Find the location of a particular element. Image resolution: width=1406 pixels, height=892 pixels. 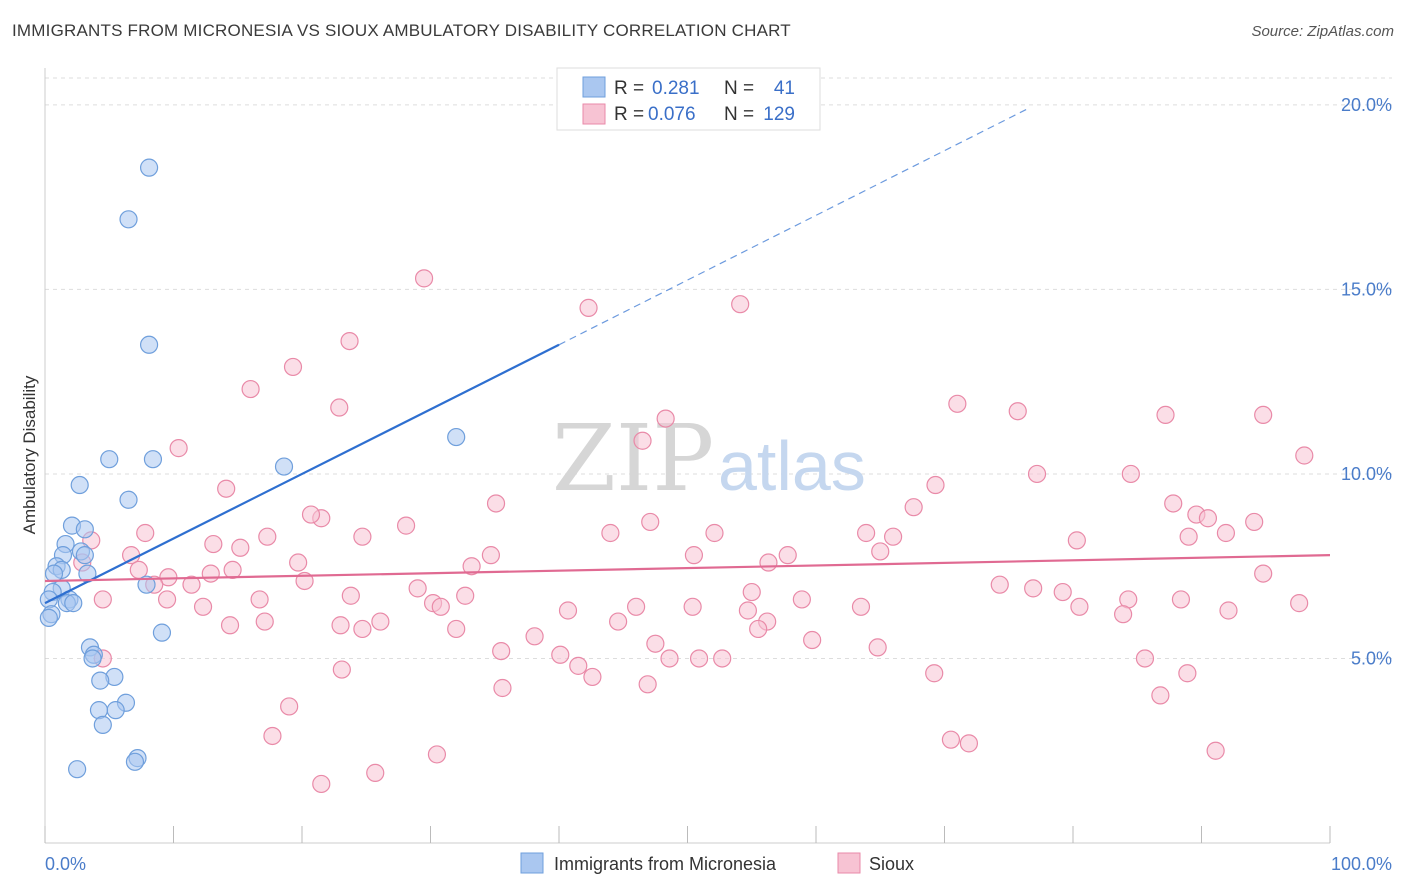

sioux-trend-line is located at coordinates (687, 568).